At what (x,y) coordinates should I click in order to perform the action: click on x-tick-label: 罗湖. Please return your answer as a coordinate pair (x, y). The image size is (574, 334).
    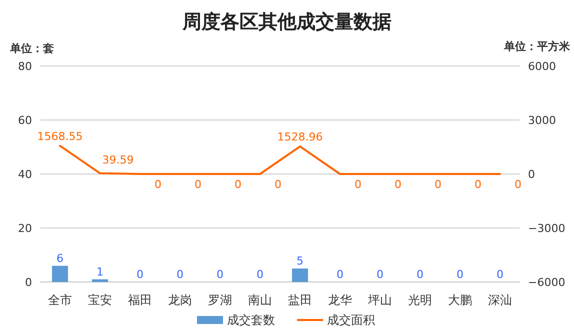
    Looking at the image, I should click on (220, 300).